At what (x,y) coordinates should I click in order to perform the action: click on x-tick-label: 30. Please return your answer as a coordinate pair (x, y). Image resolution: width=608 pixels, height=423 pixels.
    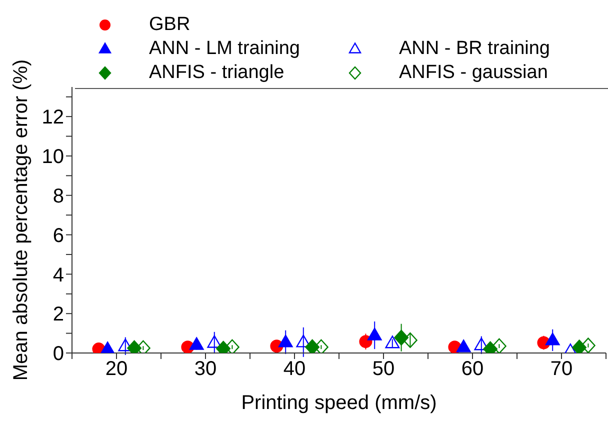
    Looking at the image, I should click on (205, 369).